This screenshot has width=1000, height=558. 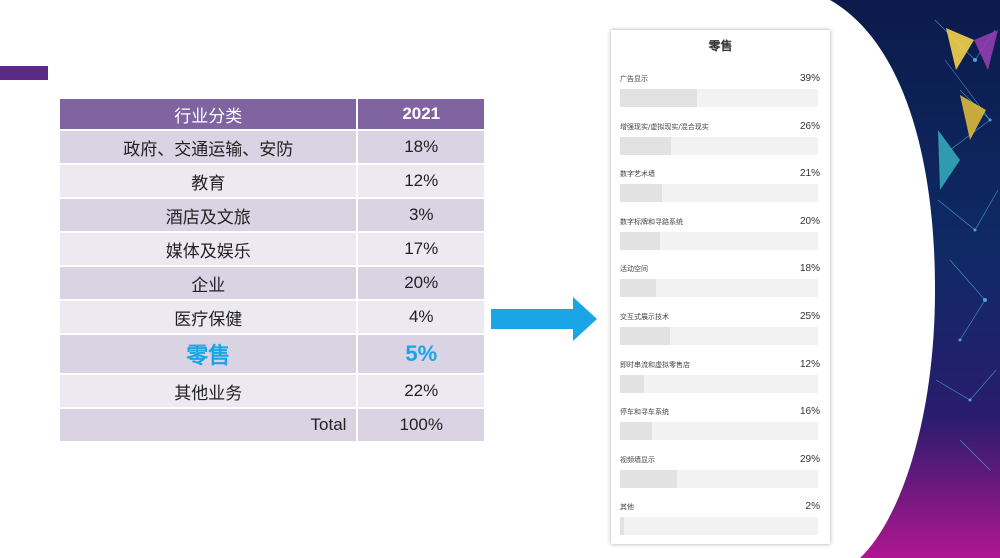 What do you see at coordinates (809, 316) in the screenshot?
I see `item-percent: 25%` at bounding box center [809, 316].